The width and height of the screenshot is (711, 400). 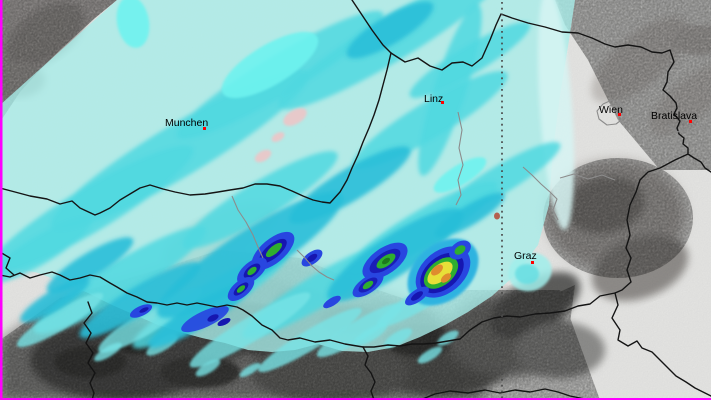 I want to click on vienna-city-outline, so click(x=611, y=112).